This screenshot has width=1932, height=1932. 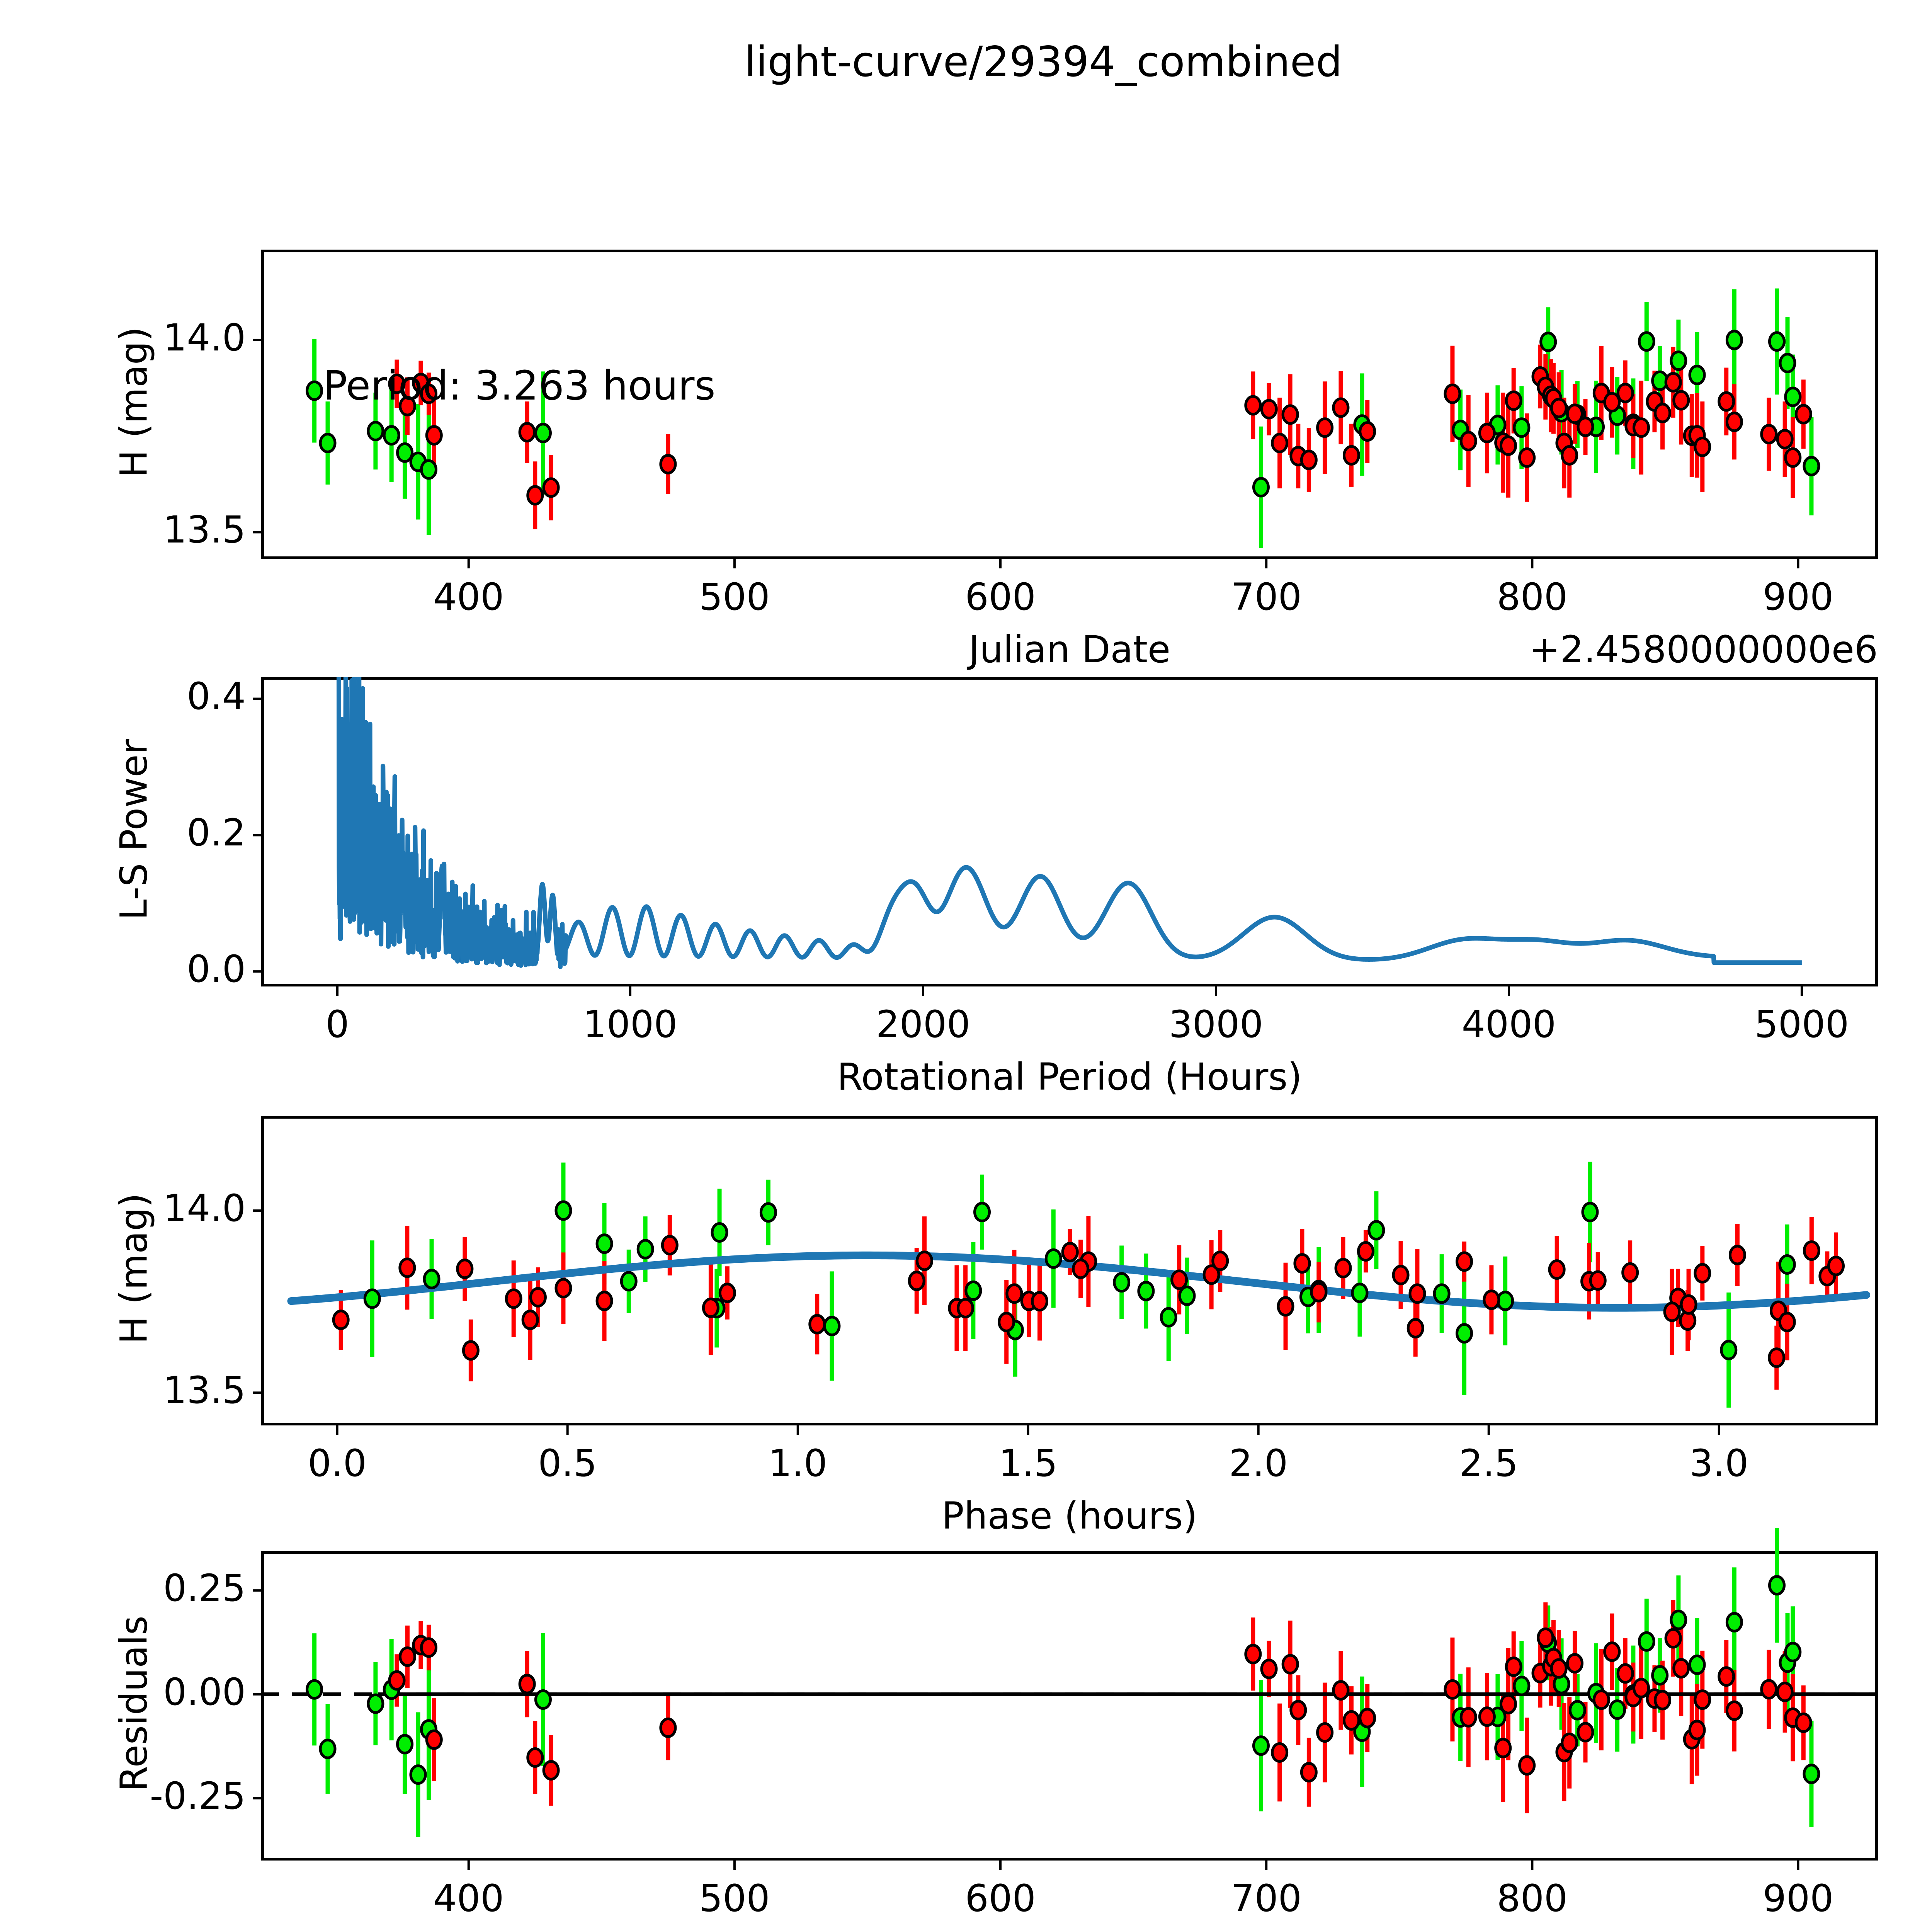 I want to click on ytick-label: -0.25, so click(x=198, y=1796).